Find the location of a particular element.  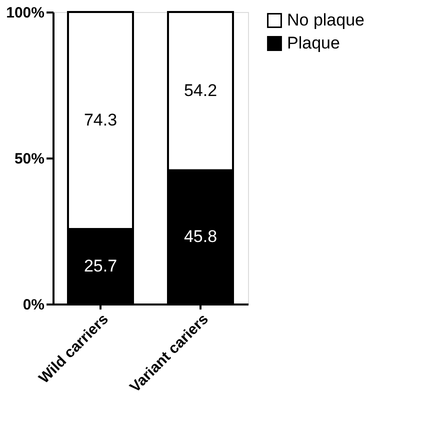

data-label: 25.7 is located at coordinates (101, 266).